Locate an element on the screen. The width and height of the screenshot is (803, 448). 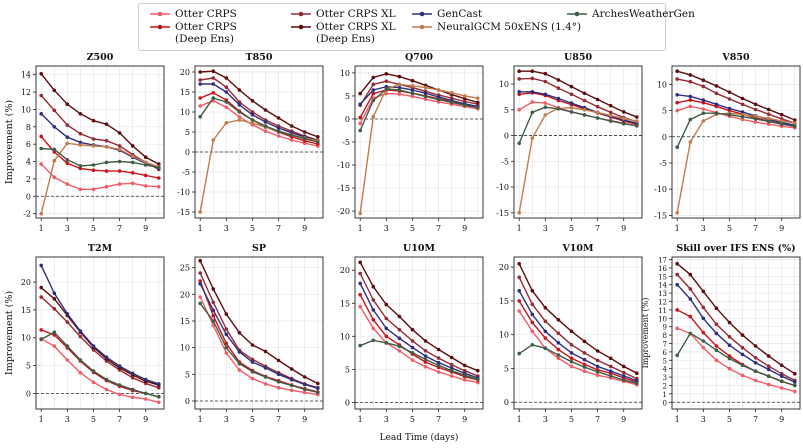
x-tick-label: 1 is located at coordinates (677, 419).